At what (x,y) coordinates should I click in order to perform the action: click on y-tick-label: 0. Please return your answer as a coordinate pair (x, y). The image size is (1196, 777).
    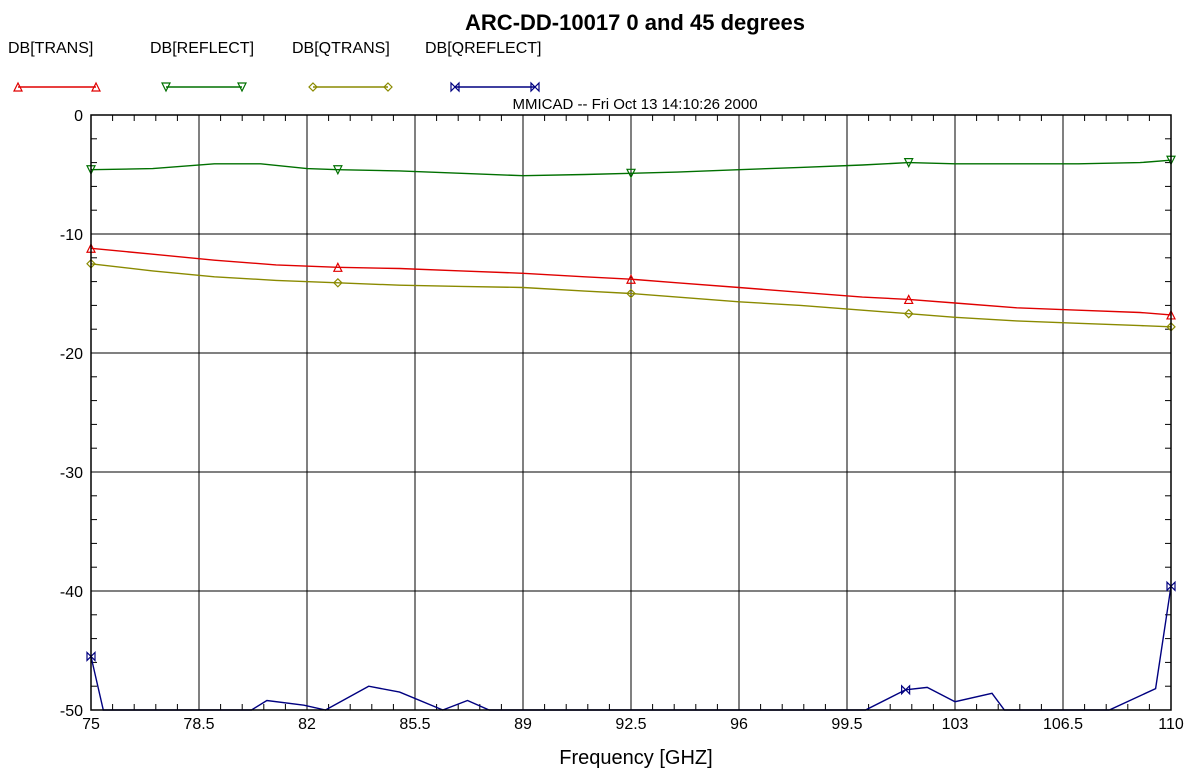
    Looking at the image, I should click on (78, 116).